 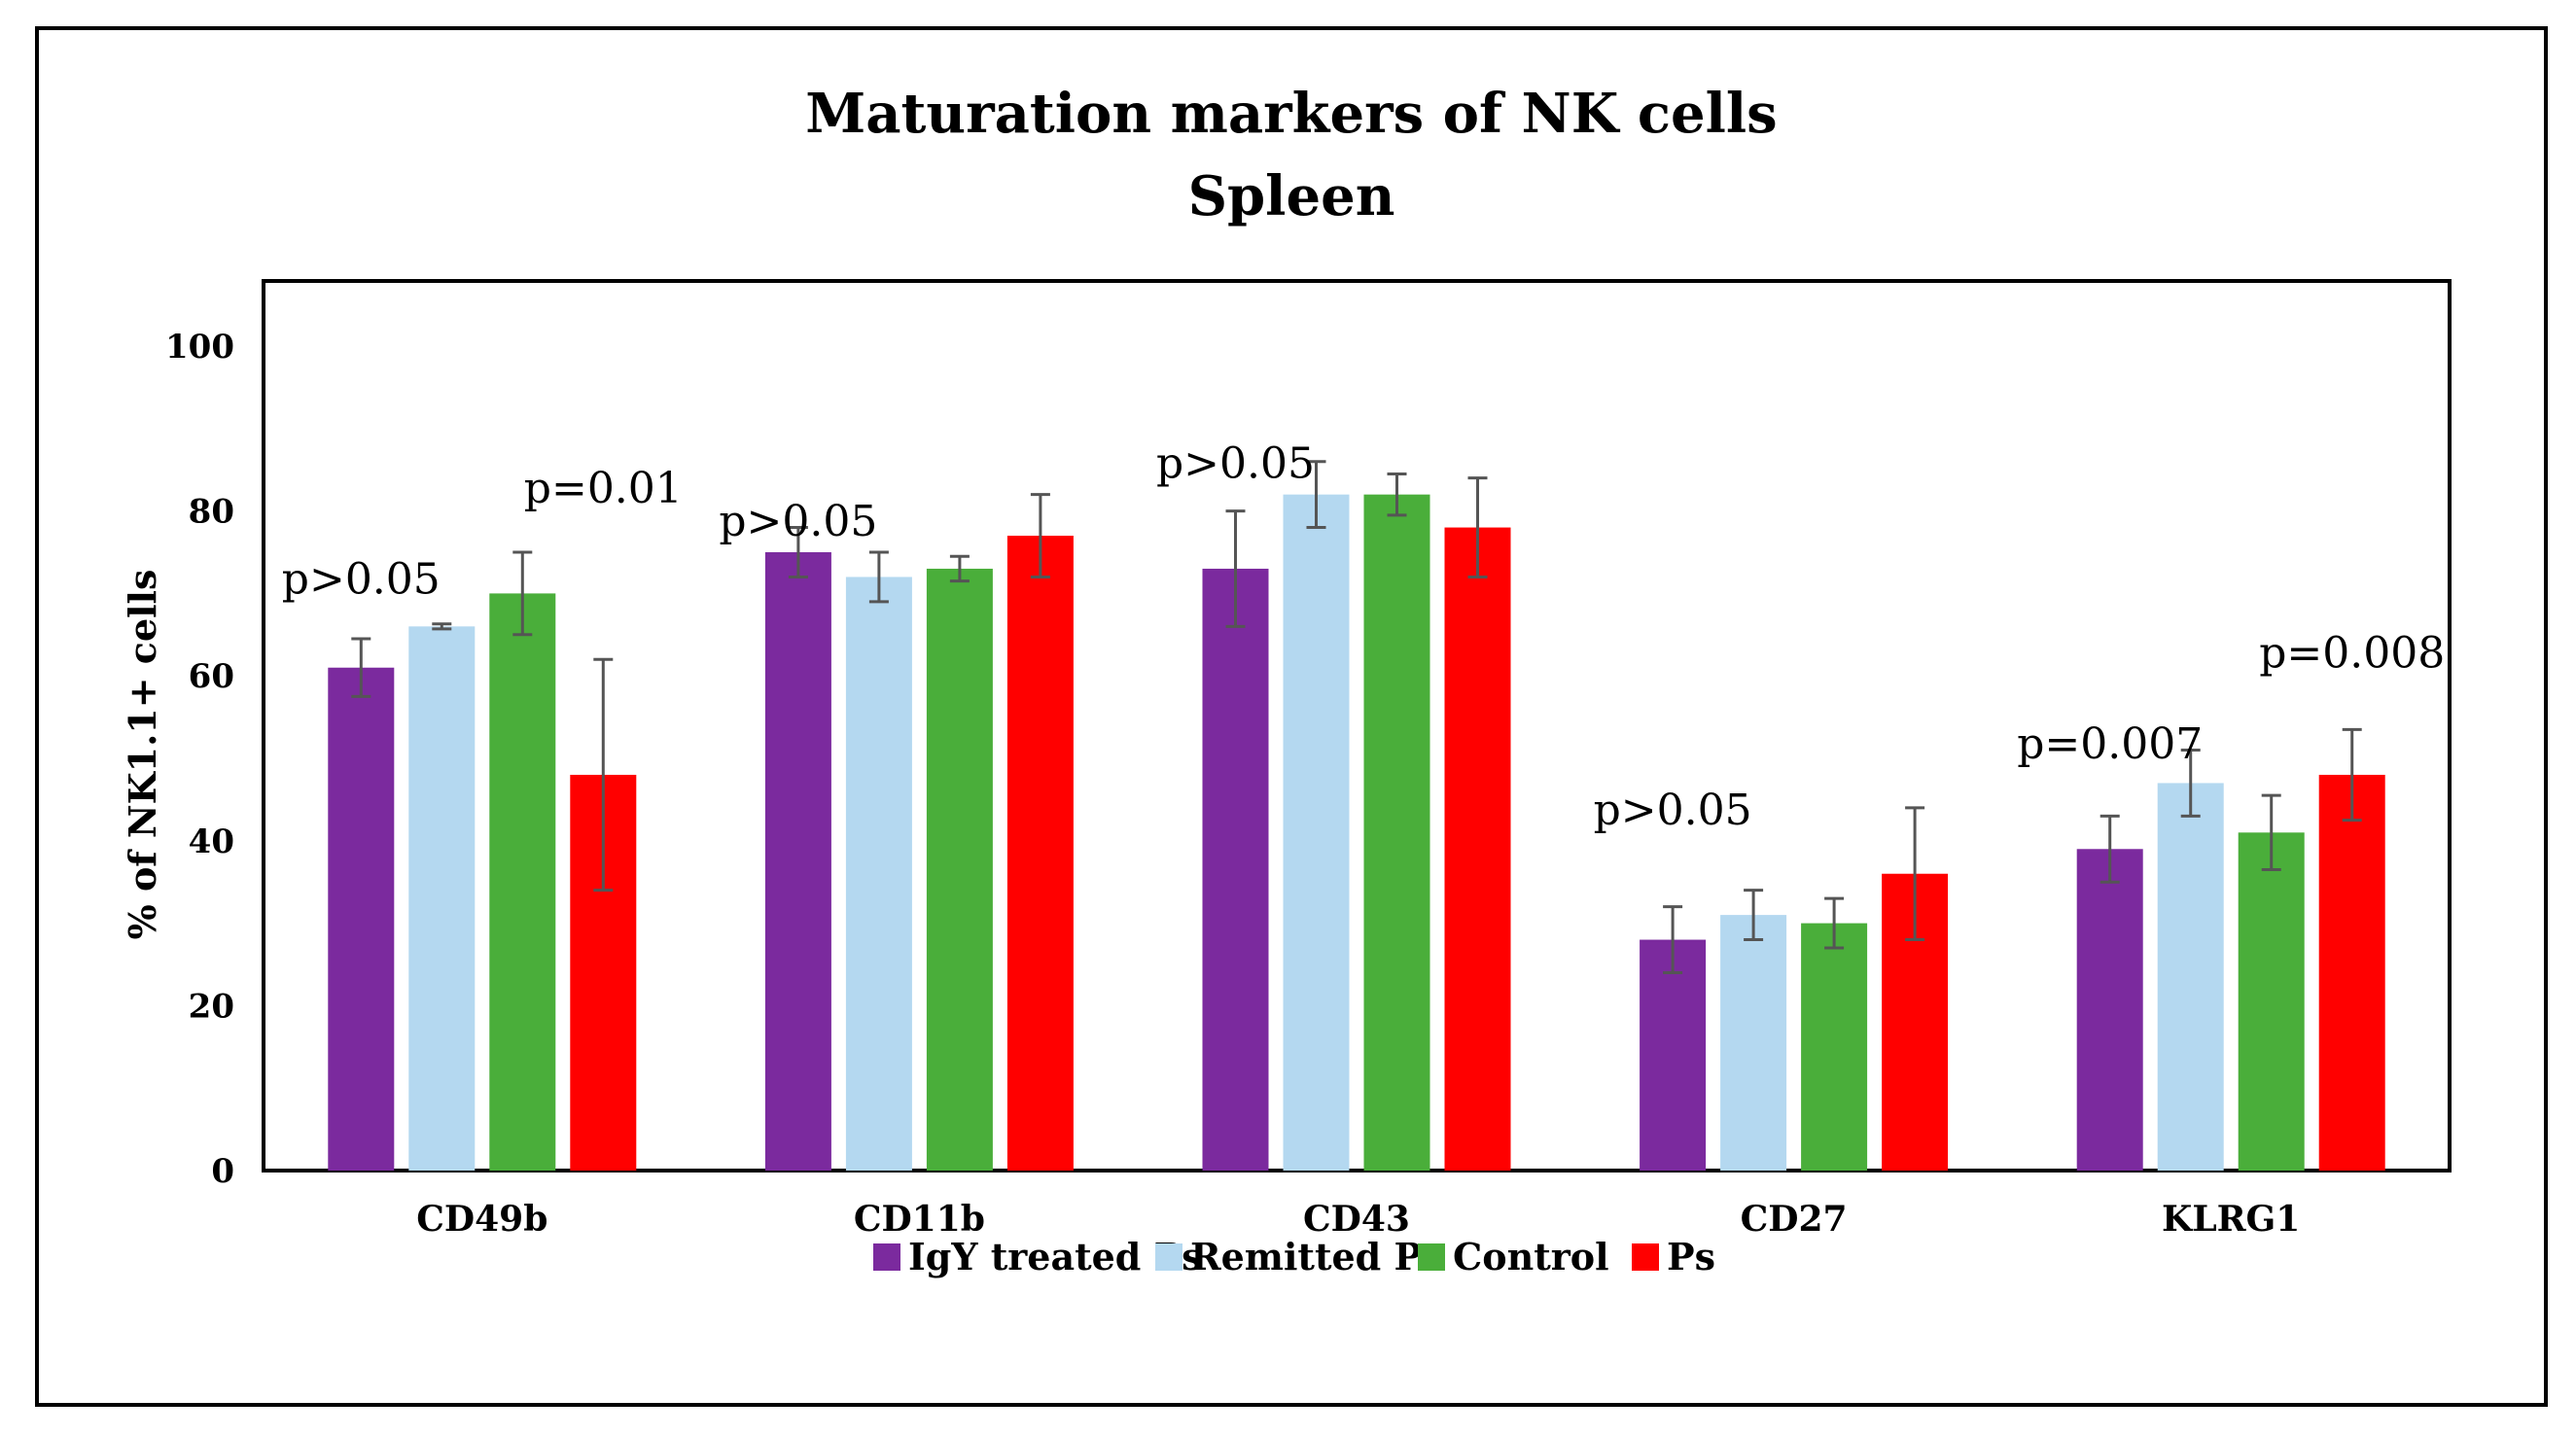 What do you see at coordinates (1291, 114) in the screenshot?
I see `chart-title: Maturation markers of NK cells` at bounding box center [1291, 114].